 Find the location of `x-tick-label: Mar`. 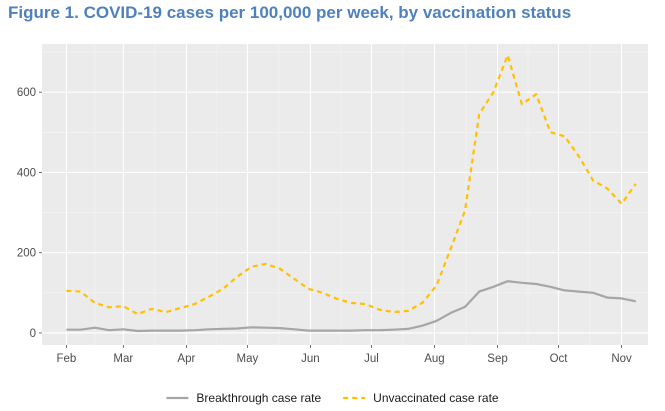

x-tick-label: Mar is located at coordinates (123, 359).